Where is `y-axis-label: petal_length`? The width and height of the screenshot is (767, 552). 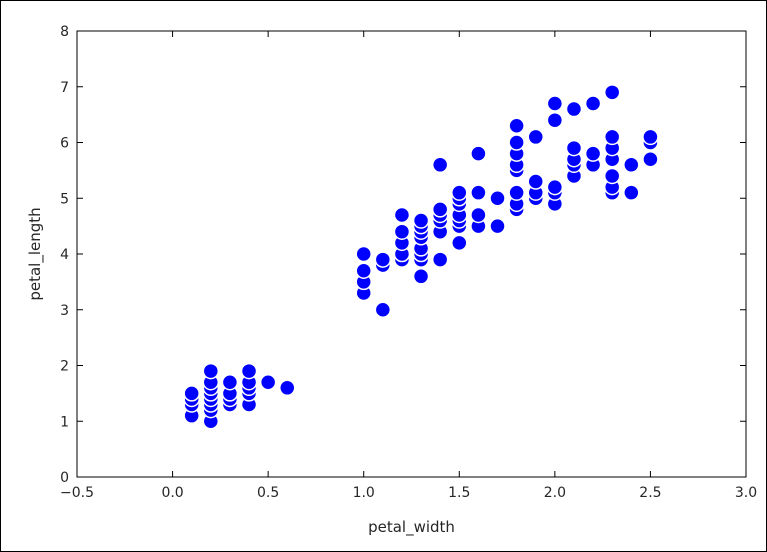
y-axis-label: petal_length is located at coordinates (35, 253).